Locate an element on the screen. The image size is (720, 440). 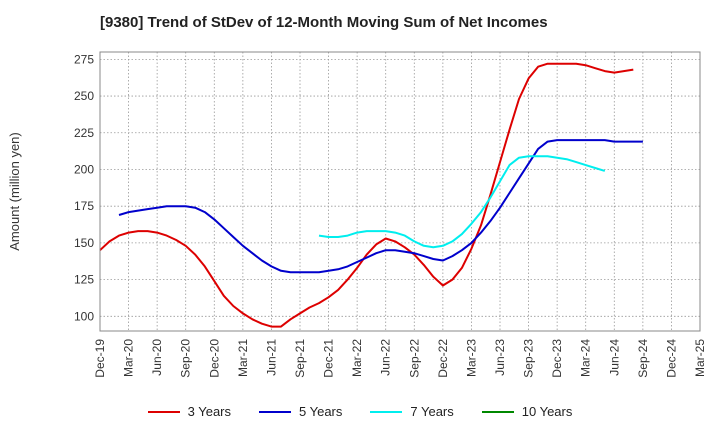
legend-label-3-years: 3 Years is located at coordinates (209, 411).